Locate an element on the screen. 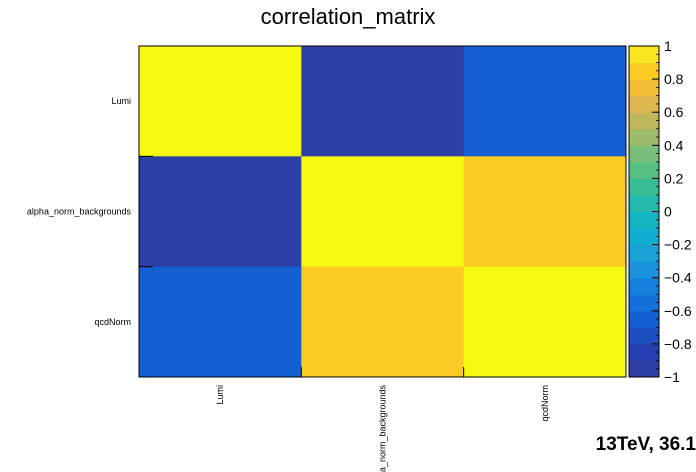 This screenshot has height=472, width=696. y-tick-label: qcdNorm is located at coordinates (112, 322).